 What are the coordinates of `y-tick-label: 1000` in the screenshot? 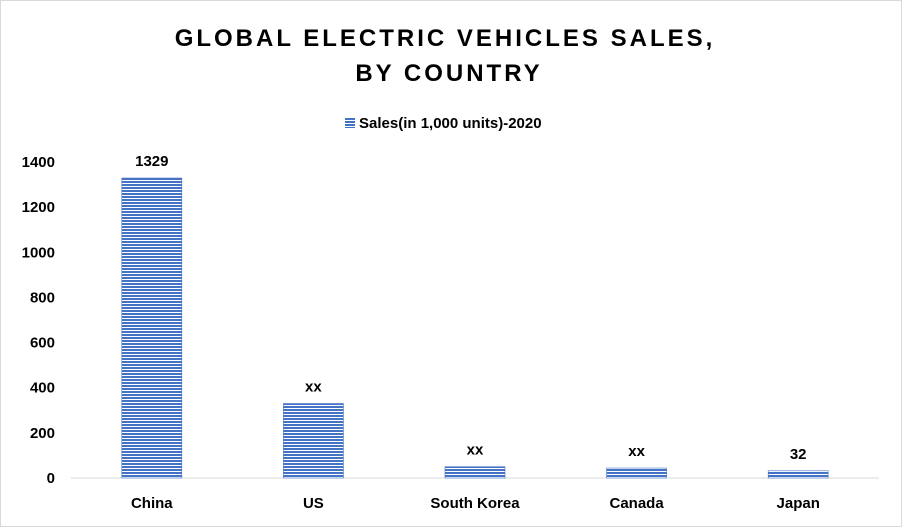 It's located at (38, 252).